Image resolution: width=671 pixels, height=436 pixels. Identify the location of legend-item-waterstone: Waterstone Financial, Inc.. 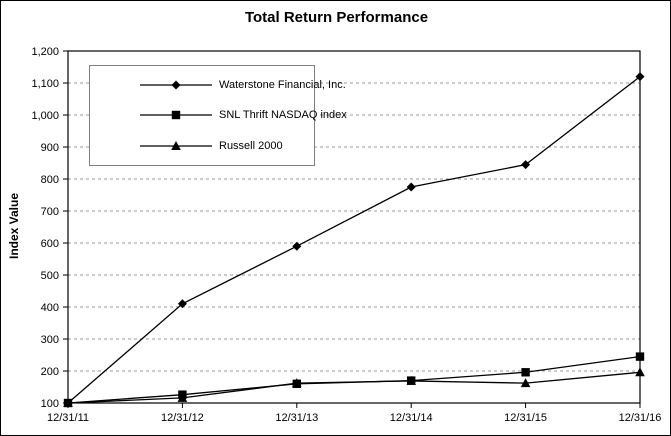
(218, 85).